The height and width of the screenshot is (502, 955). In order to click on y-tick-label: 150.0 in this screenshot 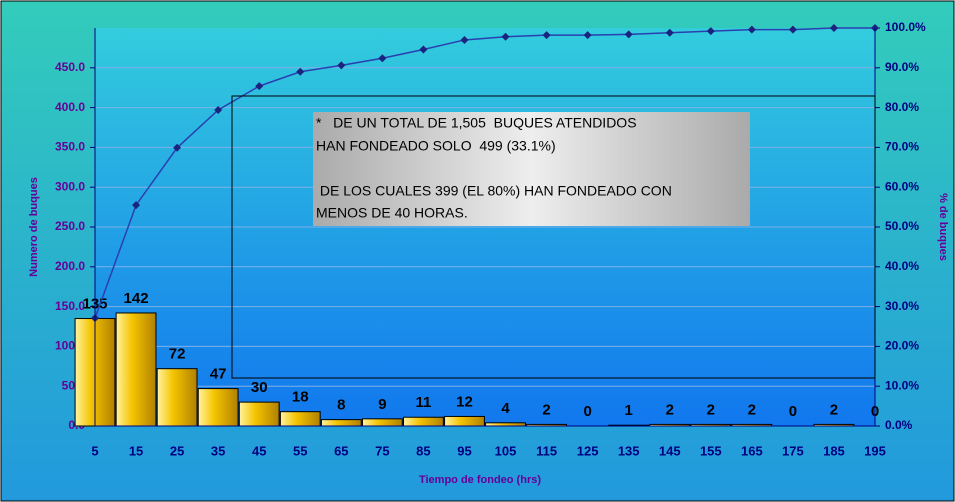, I will do `click(70, 306)`.